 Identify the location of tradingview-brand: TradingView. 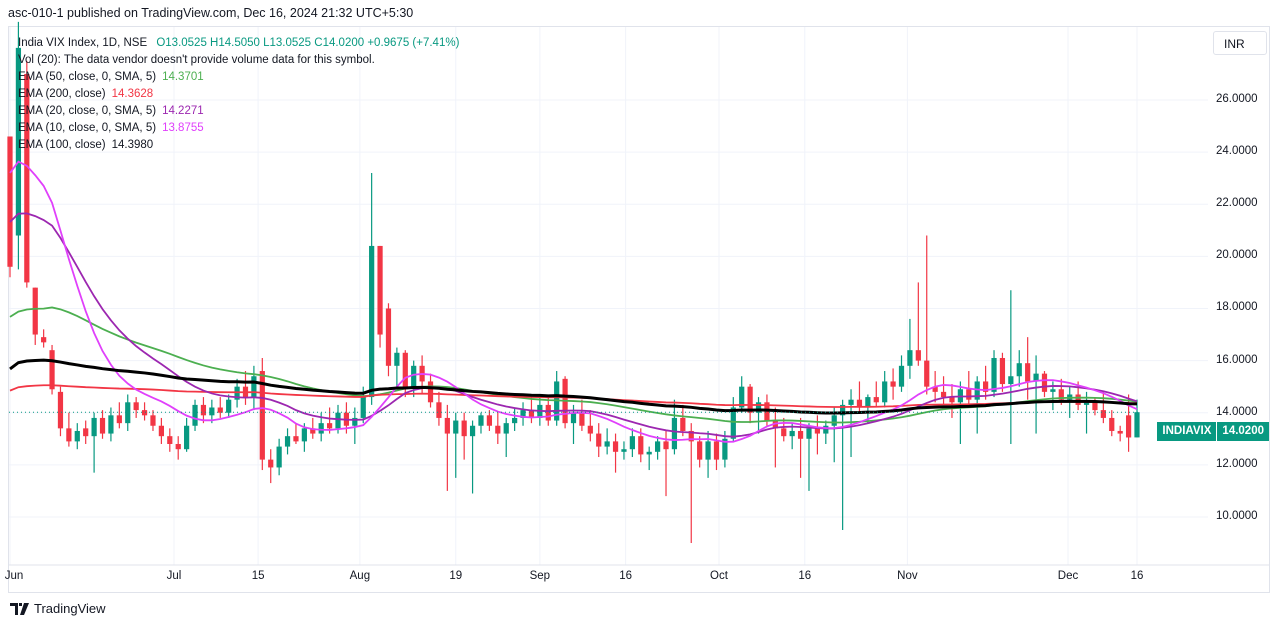
(58, 608).